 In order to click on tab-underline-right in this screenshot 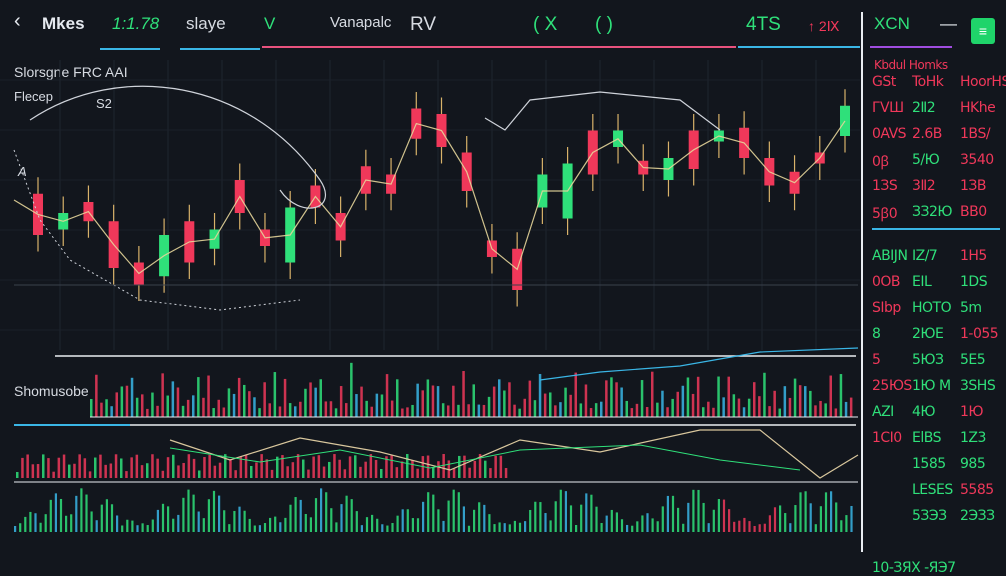, I will do `click(799, 47)`.